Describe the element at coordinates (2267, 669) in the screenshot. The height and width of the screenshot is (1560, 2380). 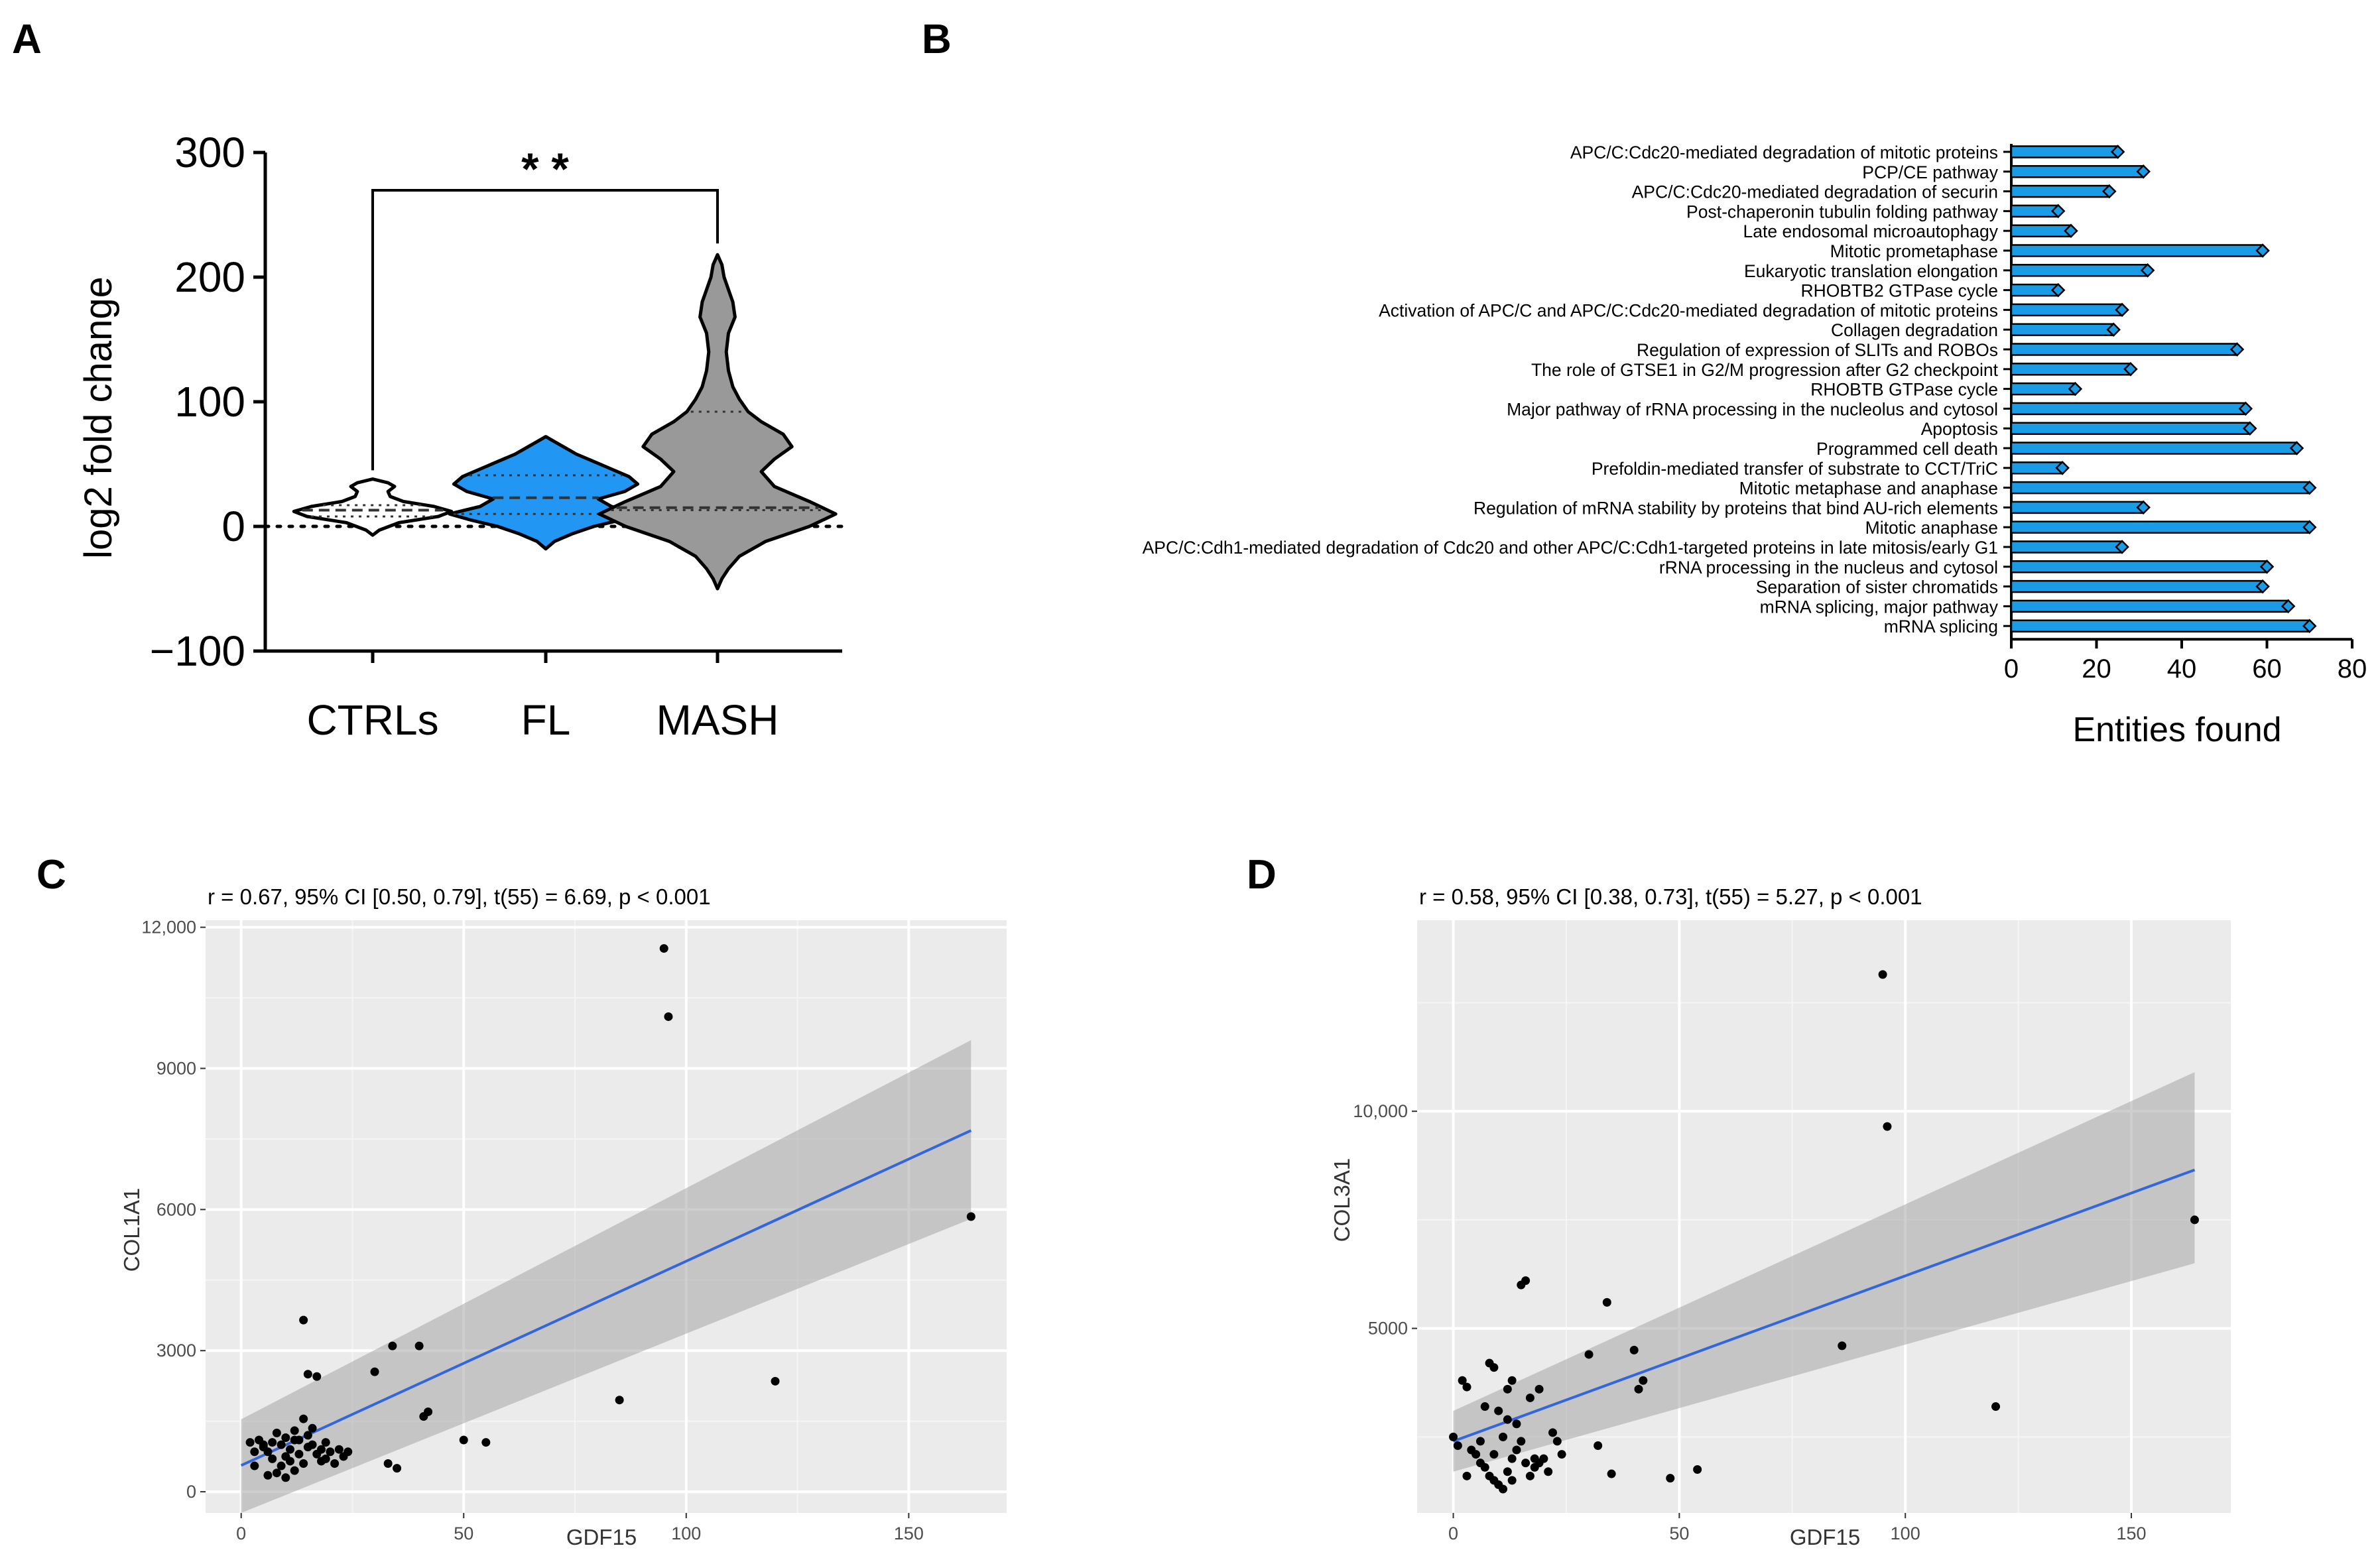
I see `b-x-tick-label: 60` at that location.